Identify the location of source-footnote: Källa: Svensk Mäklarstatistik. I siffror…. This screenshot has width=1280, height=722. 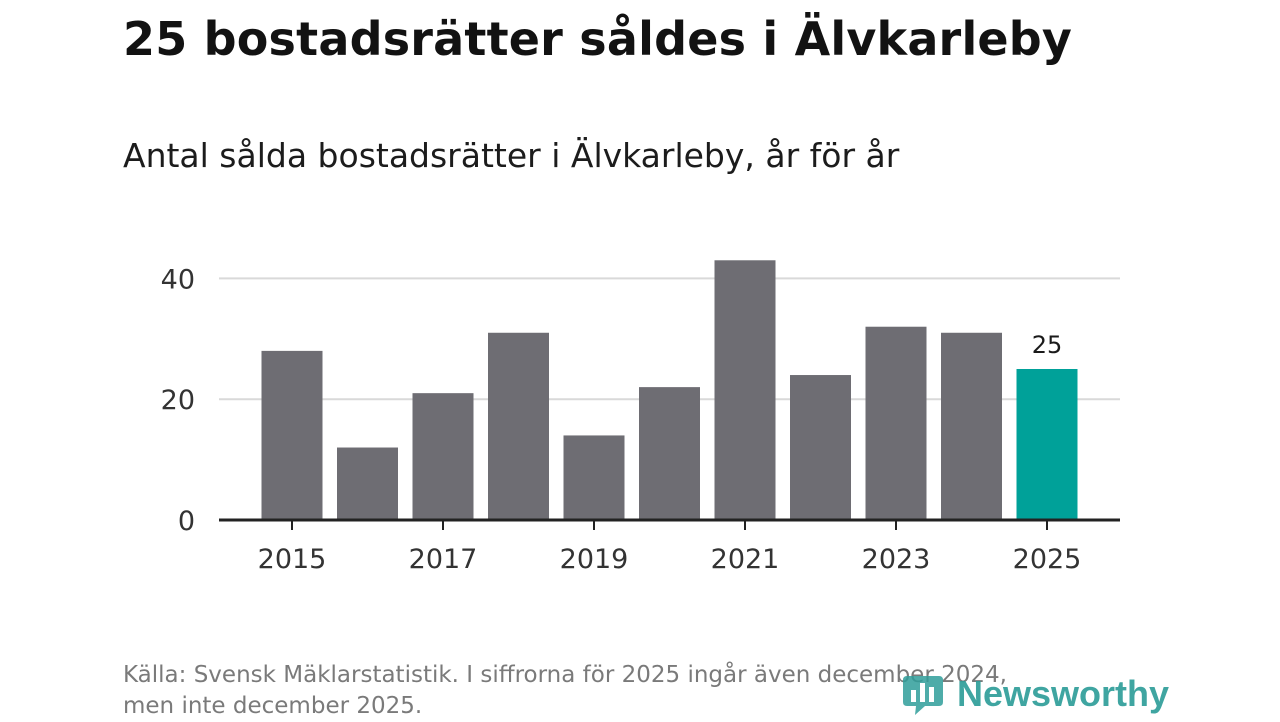
(623, 691).